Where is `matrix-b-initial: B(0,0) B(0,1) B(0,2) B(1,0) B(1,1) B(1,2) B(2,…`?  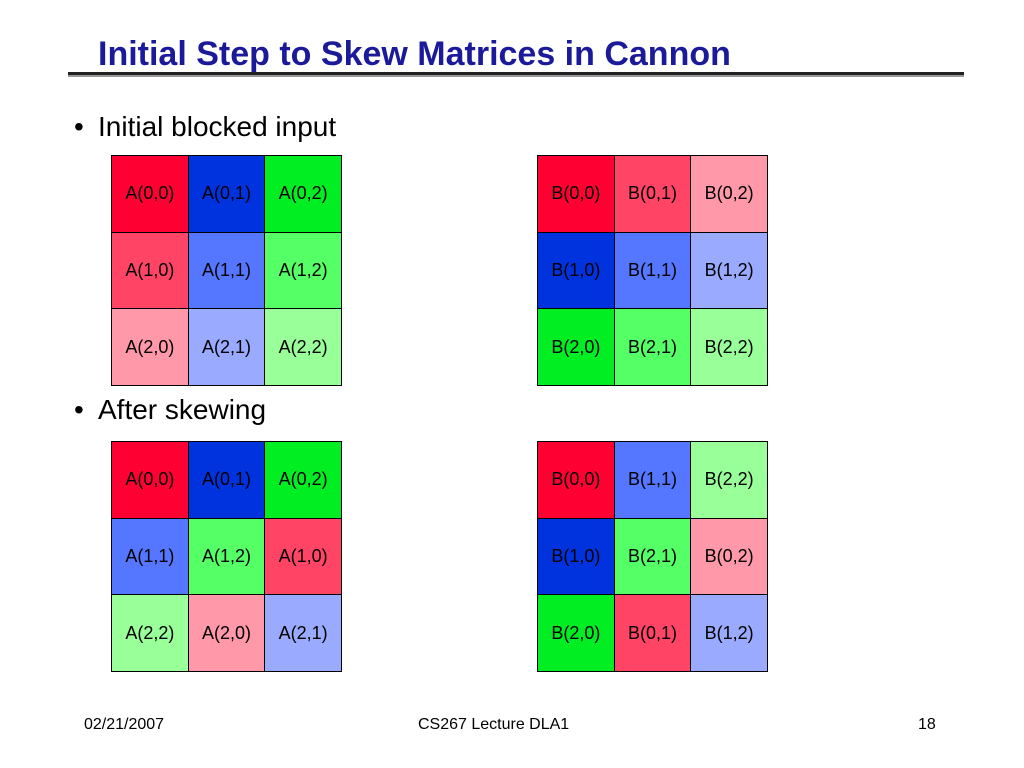 matrix-b-initial: B(0,0) B(0,1) B(0,2) B(1,0) B(1,1) B(1,2) B(2,… is located at coordinates (652, 270).